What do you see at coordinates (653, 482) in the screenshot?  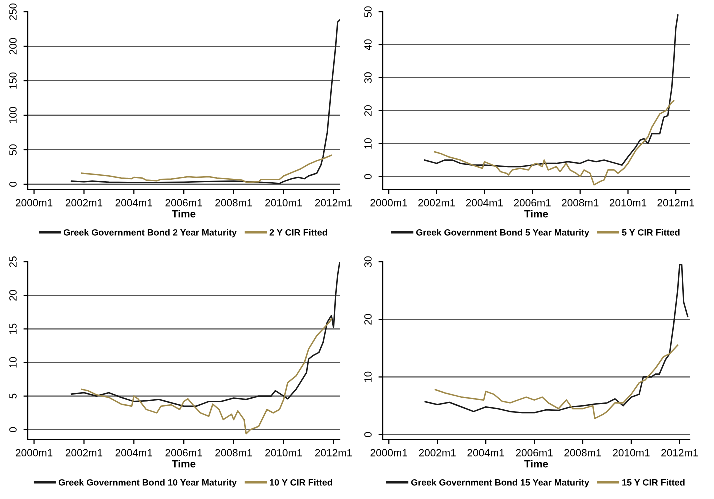 I see `legend-label: 15 Y CIR Fitted` at bounding box center [653, 482].